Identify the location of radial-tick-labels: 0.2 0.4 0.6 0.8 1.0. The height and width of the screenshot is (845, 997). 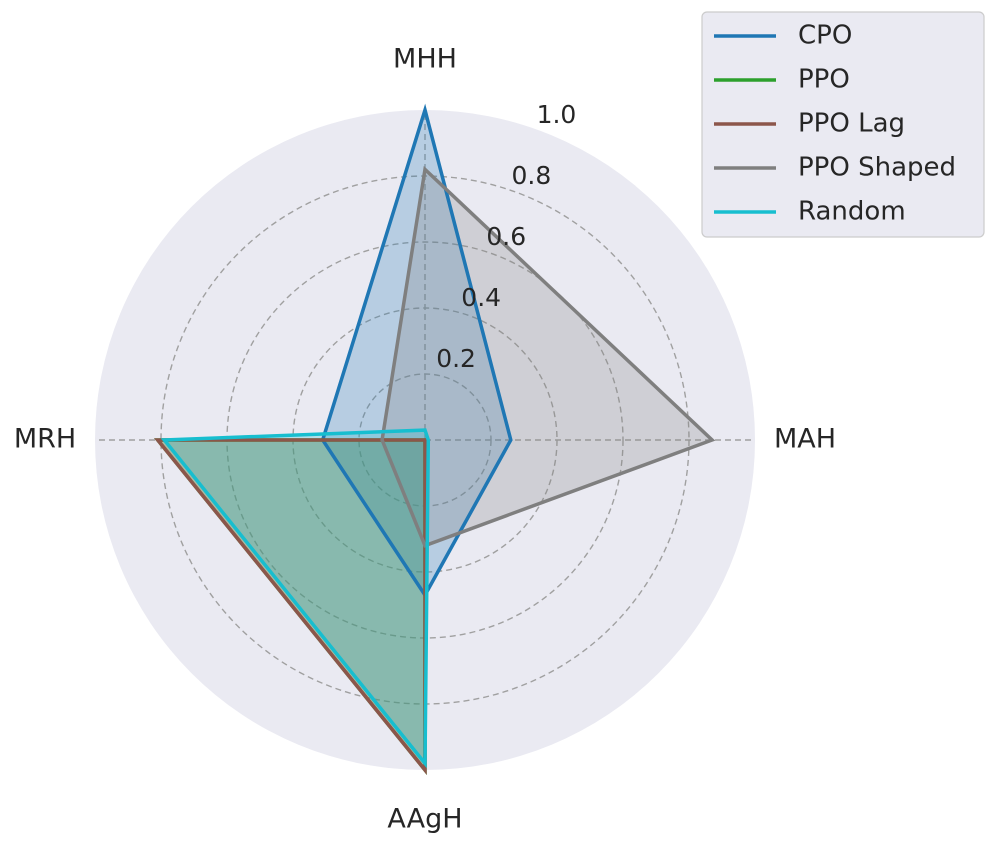
(506, 236).